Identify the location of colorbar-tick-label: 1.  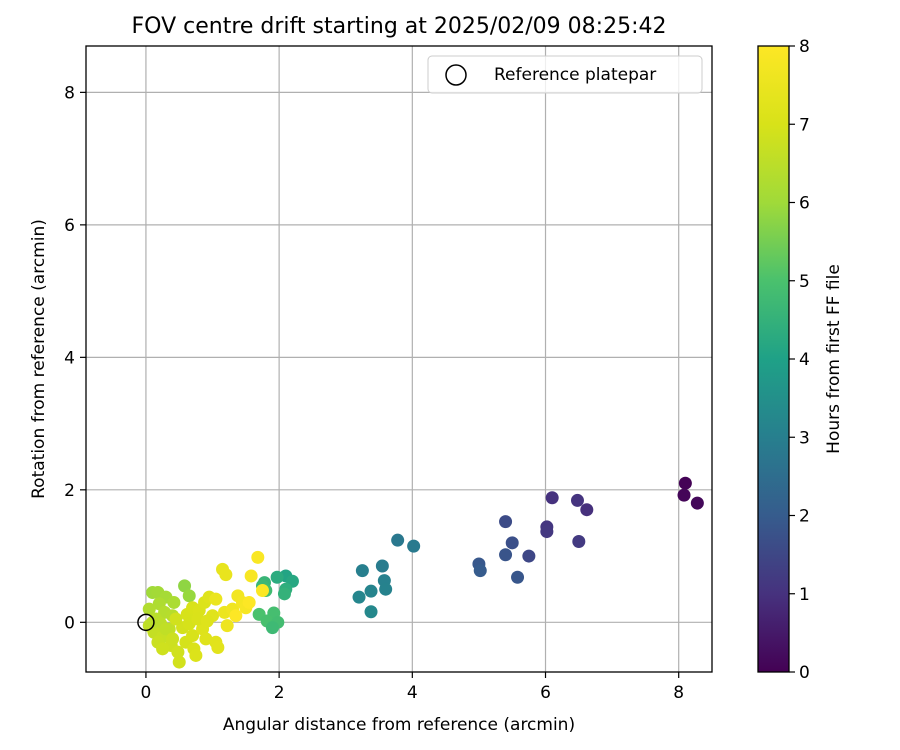
(804, 595).